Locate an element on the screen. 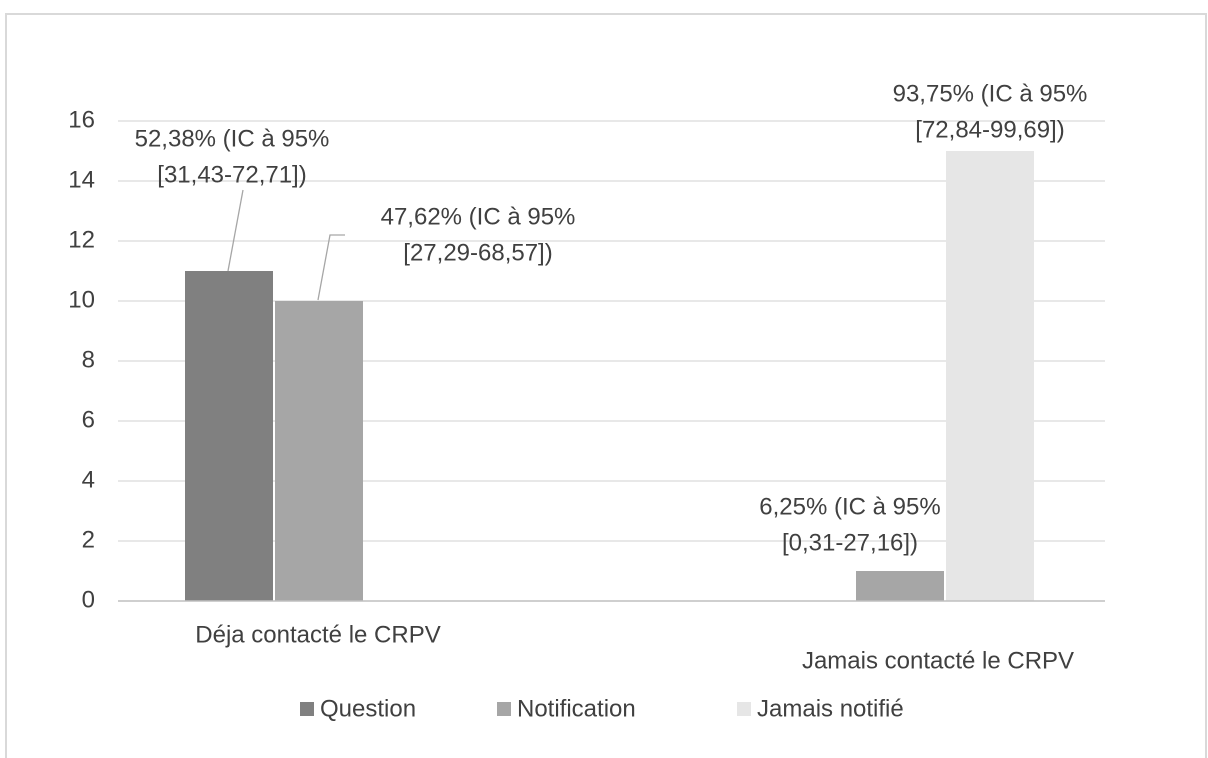 This screenshot has height=758, width=1208. y-tick-label: 8 is located at coordinates (88, 359).